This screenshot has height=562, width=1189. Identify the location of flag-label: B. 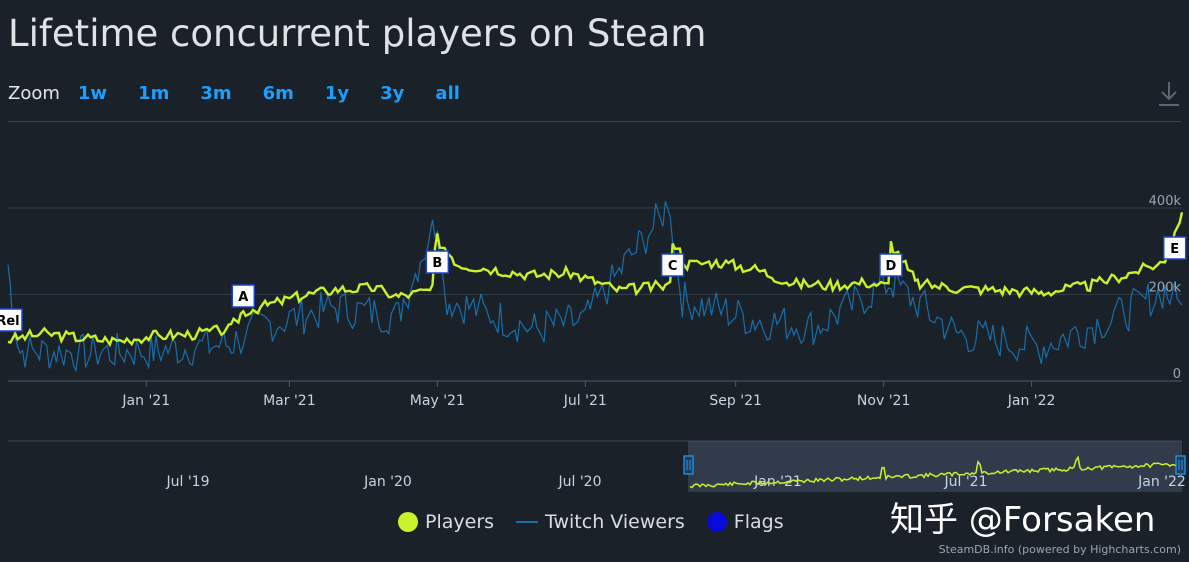
(437, 263).